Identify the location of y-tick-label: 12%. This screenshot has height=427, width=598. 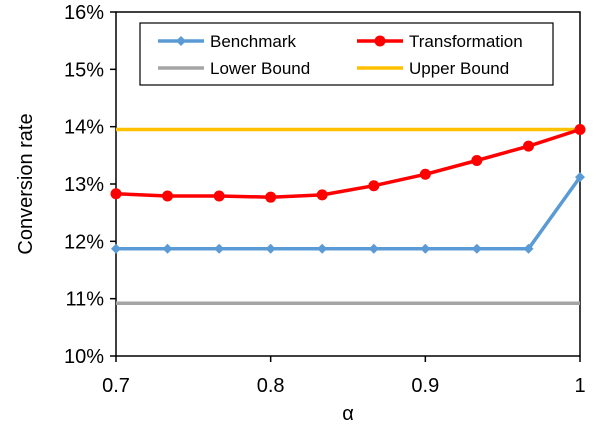
(84, 242).